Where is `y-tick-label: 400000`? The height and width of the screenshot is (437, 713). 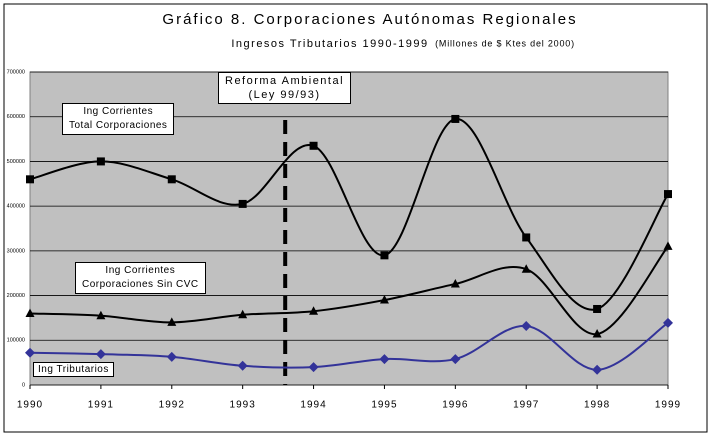
y-tick-label: 400000 is located at coordinates (16, 207).